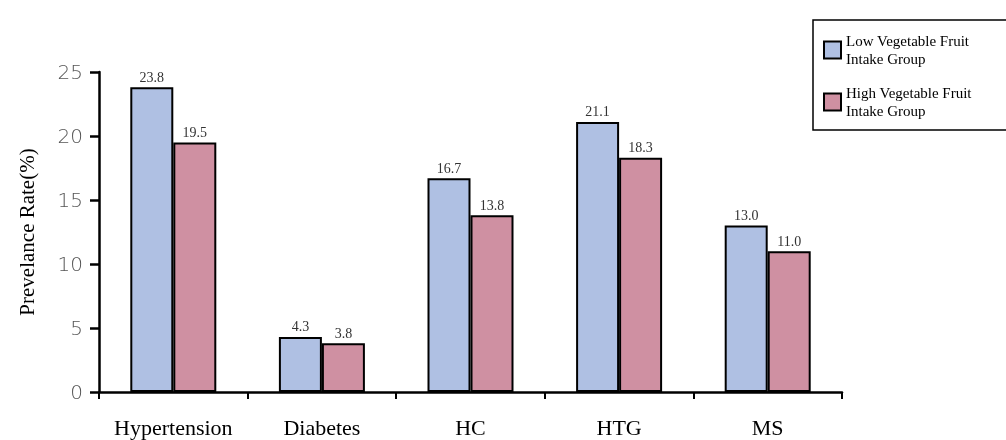 This screenshot has height=440, width=1006. What do you see at coordinates (152, 77) in the screenshot?
I see `data-label: 23.8` at bounding box center [152, 77].